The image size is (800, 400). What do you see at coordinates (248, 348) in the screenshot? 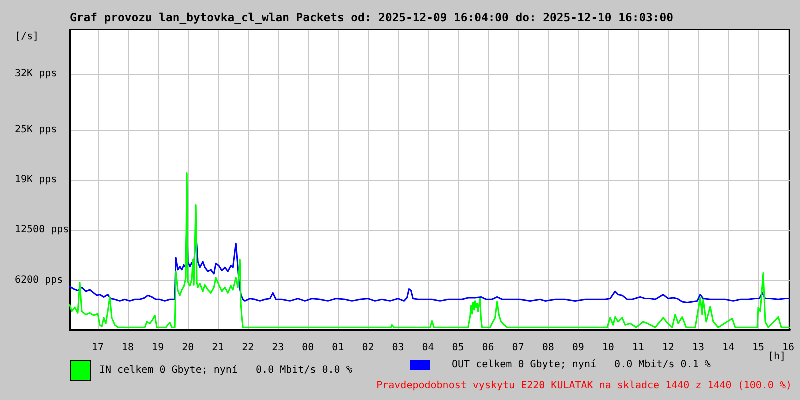
I see `x-tick-label: 22` at bounding box center [248, 348].